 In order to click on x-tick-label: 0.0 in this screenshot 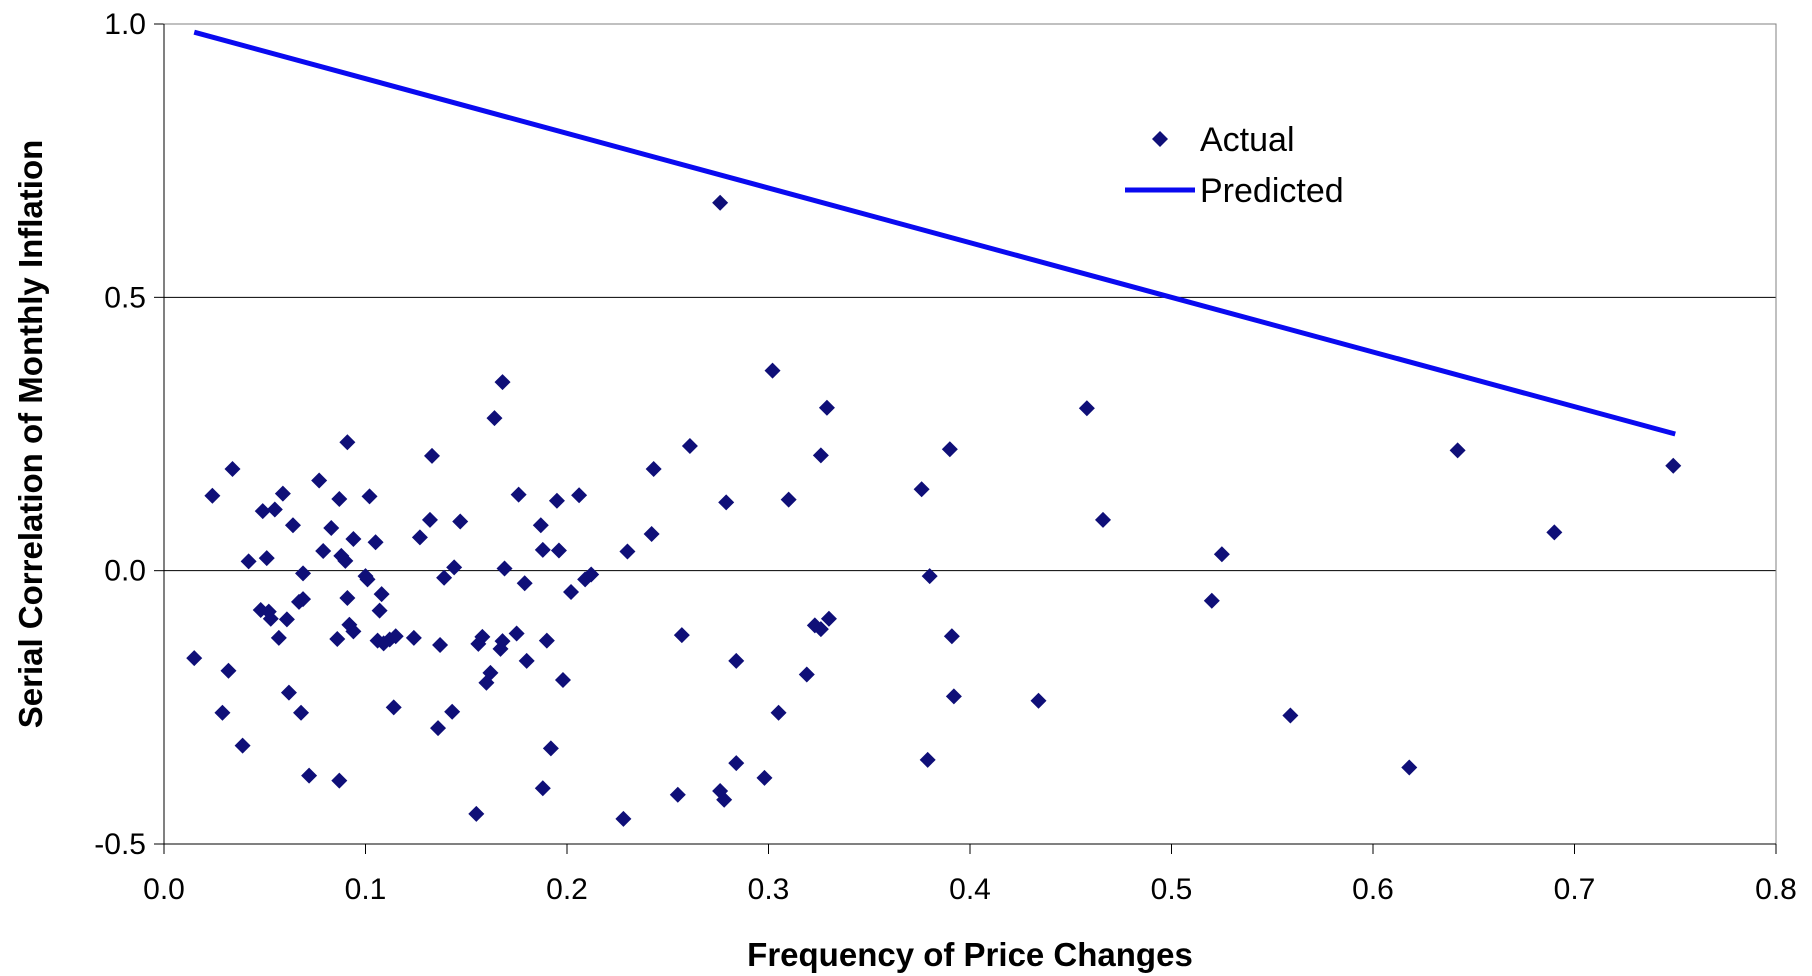, I will do `click(164, 889)`.